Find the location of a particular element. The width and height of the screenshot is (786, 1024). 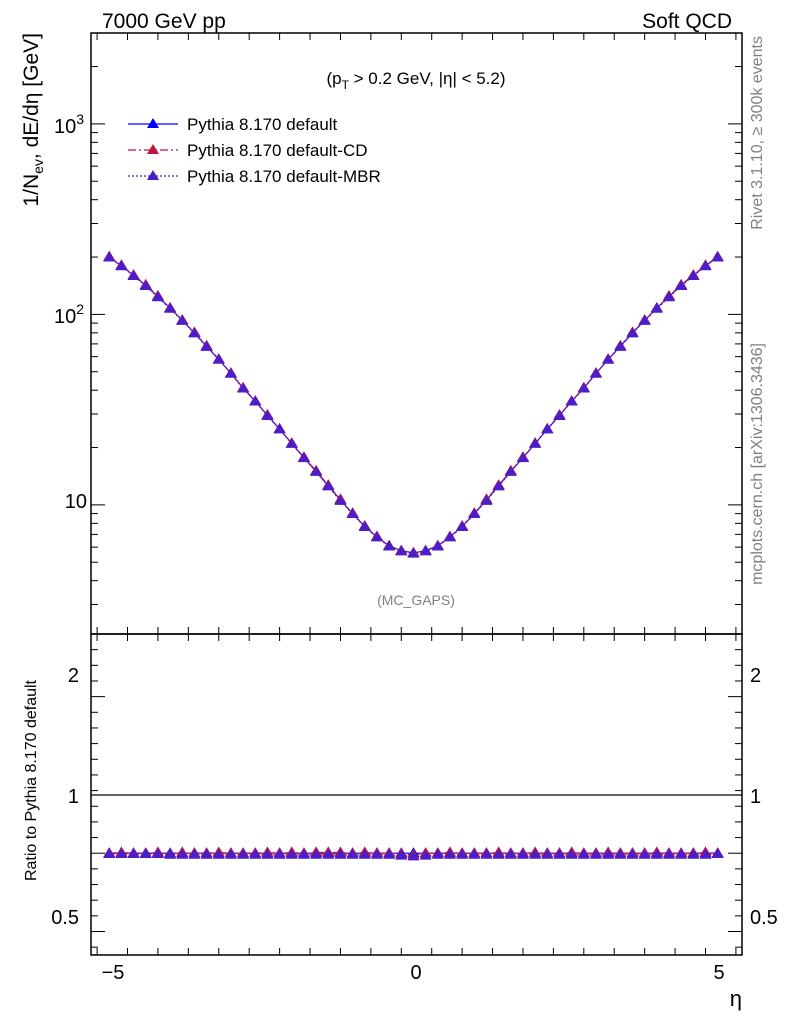

x-tick-label-minus5: −5 is located at coordinates (113, 973).